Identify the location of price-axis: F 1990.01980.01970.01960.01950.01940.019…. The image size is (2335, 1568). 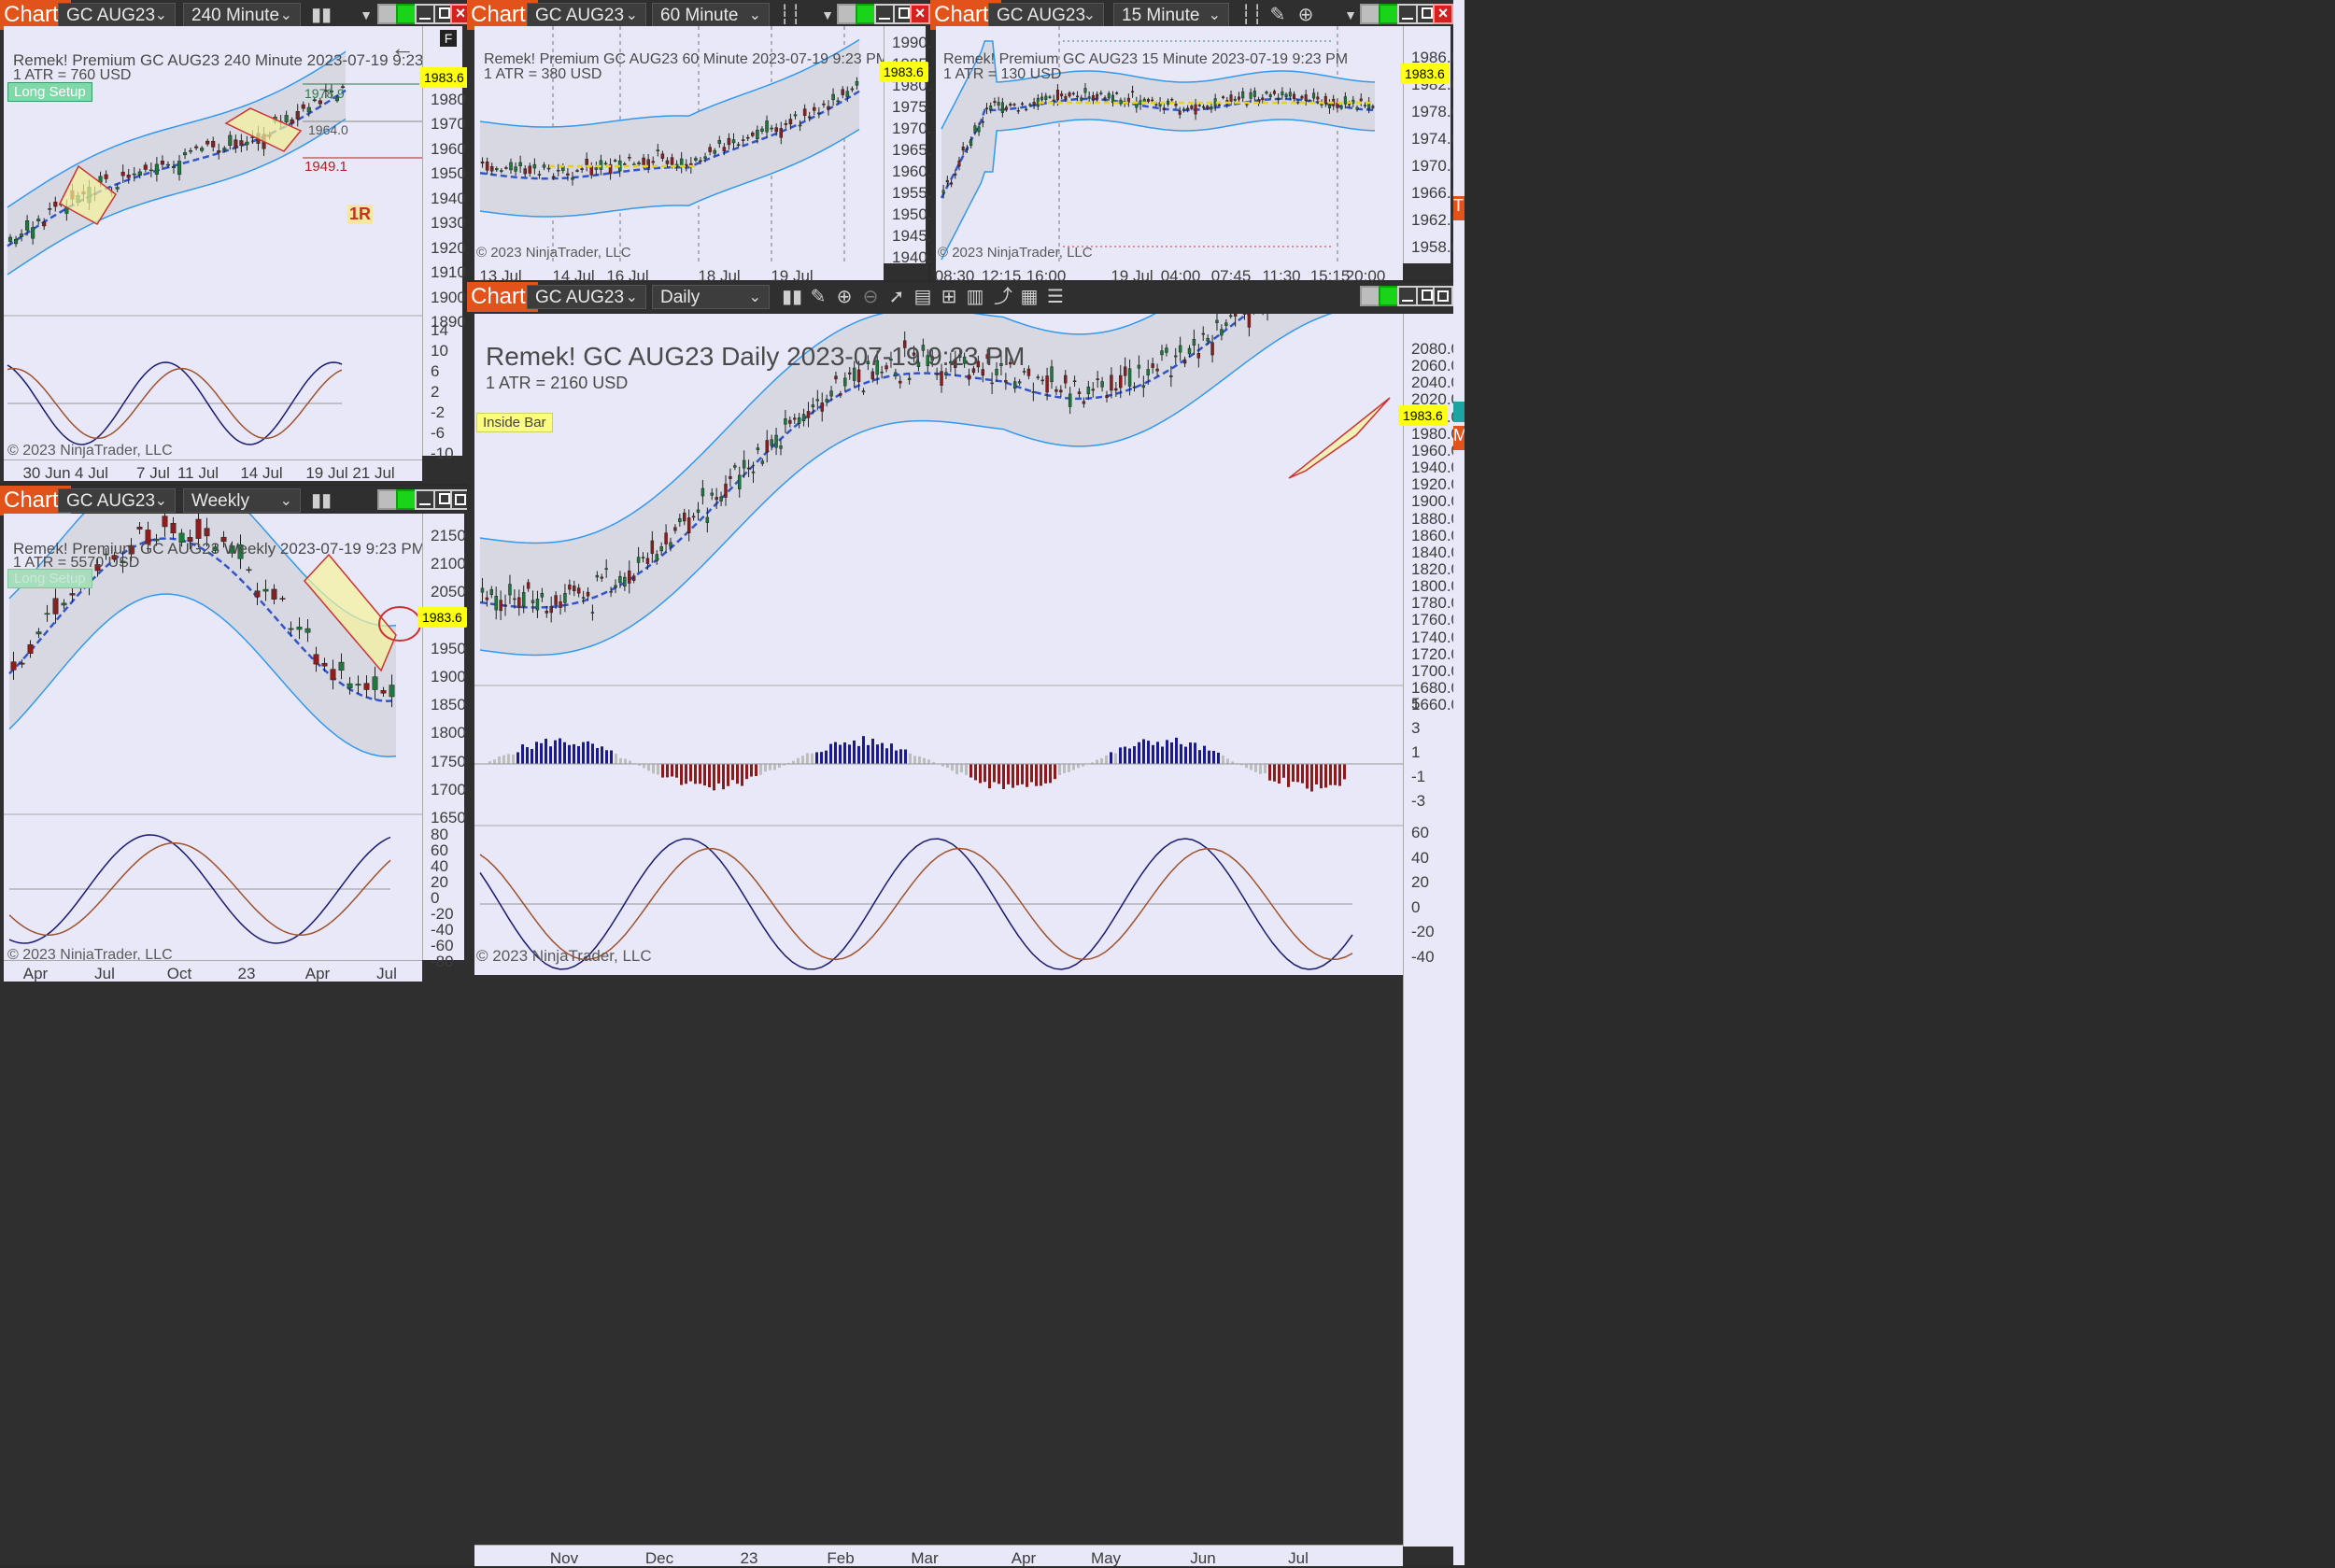
(442, 241).